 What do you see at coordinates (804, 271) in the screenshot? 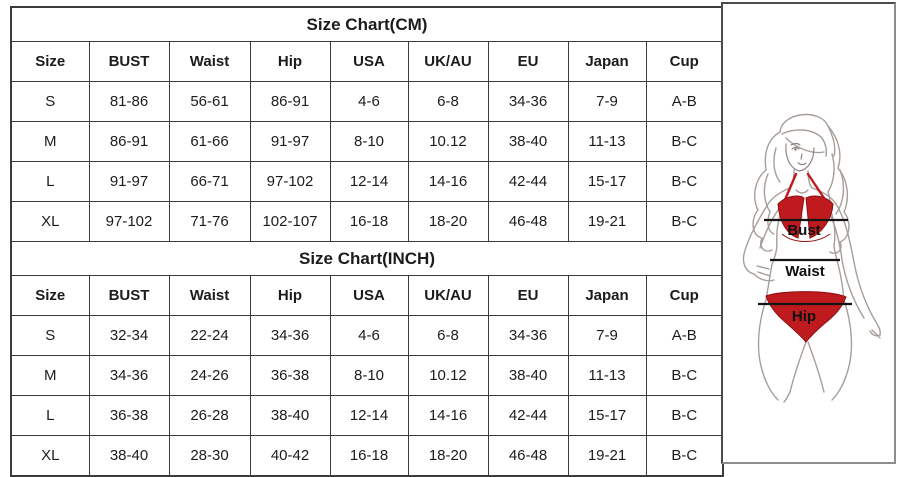
I see `waist-label: Waist` at bounding box center [804, 271].